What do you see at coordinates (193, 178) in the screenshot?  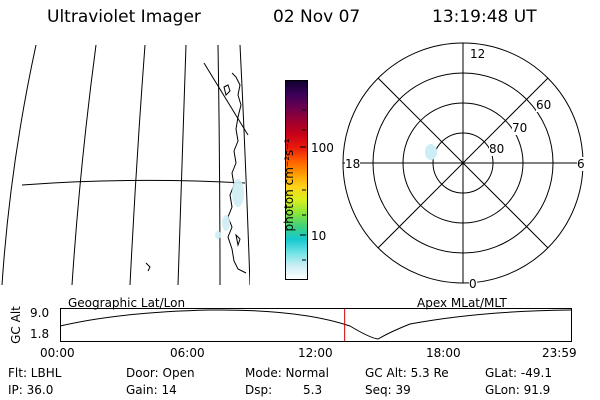 I see `coastline-islands` at bounding box center [193, 178].